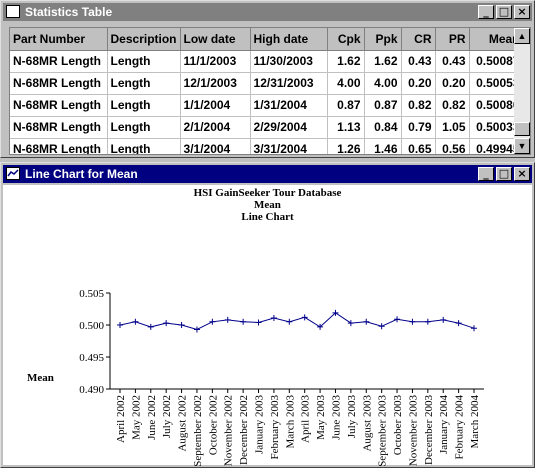 The width and height of the screenshot is (535, 468). I want to click on column-header: High date, so click(289, 39).